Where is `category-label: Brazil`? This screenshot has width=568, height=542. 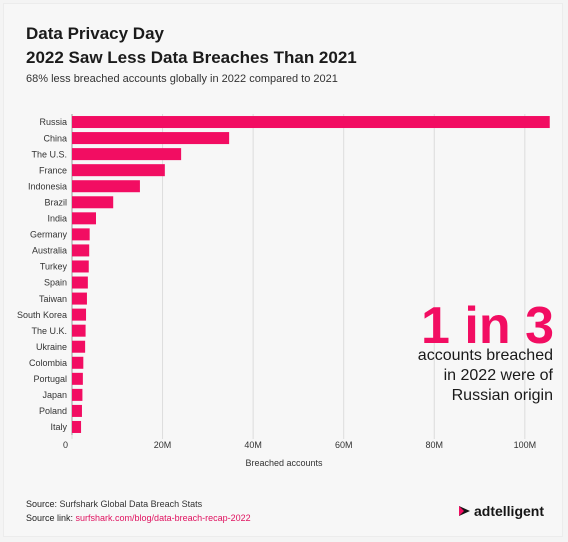
category-label: Brazil is located at coordinates (55, 202).